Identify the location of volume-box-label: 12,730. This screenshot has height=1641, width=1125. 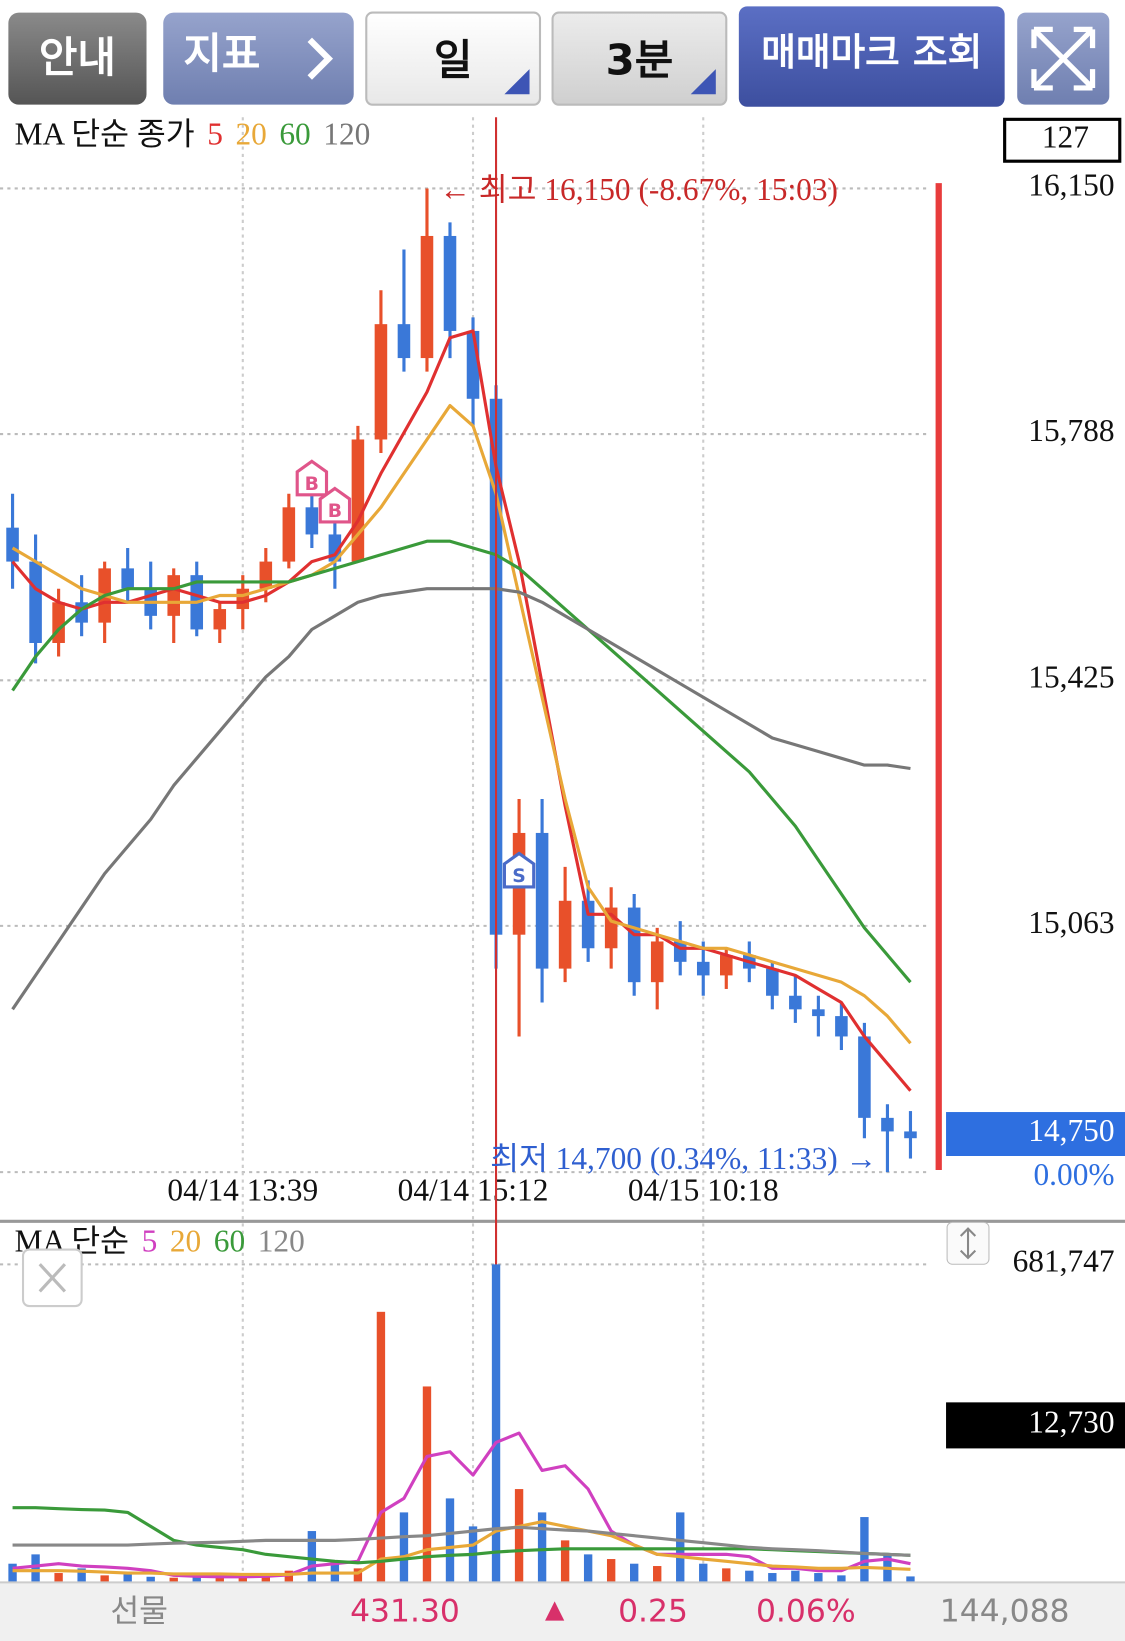
(1071, 1422).